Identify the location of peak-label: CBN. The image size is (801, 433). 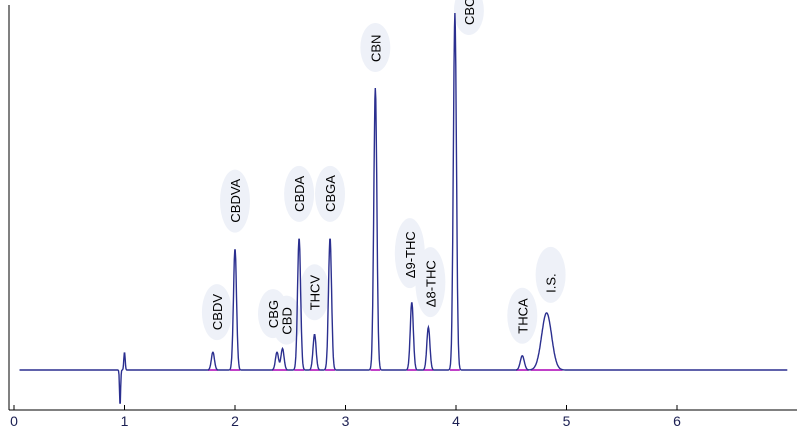
(375, 48).